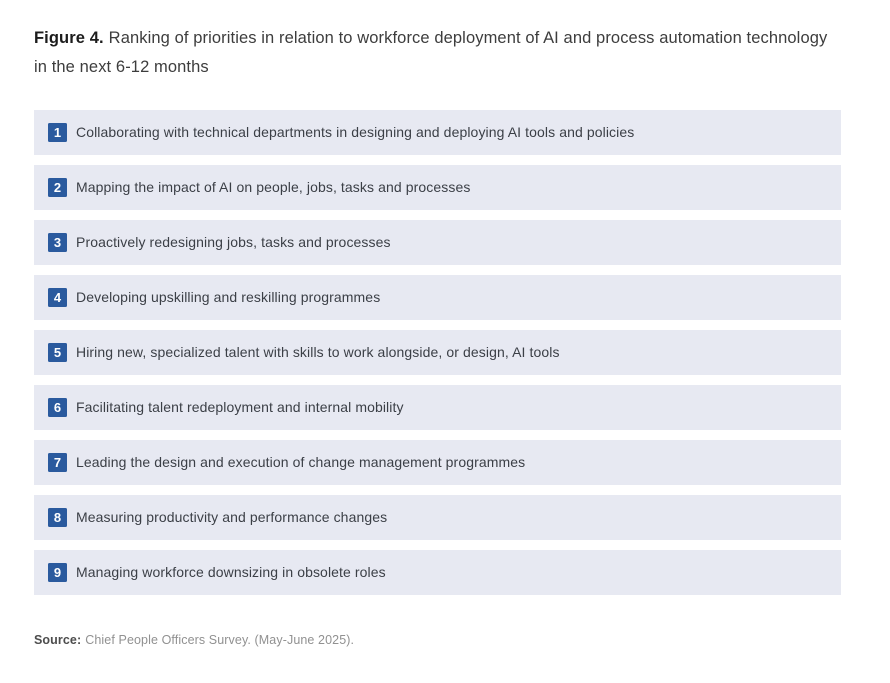 Image resolution: width=890 pixels, height=683 pixels. Describe the element at coordinates (57, 132) in the screenshot. I see `rank-number-badge: 1` at that location.